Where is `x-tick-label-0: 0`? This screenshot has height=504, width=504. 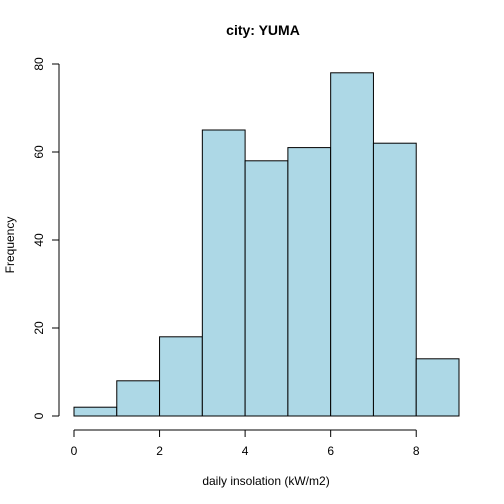 x-tick-label-0: 0 is located at coordinates (74, 451).